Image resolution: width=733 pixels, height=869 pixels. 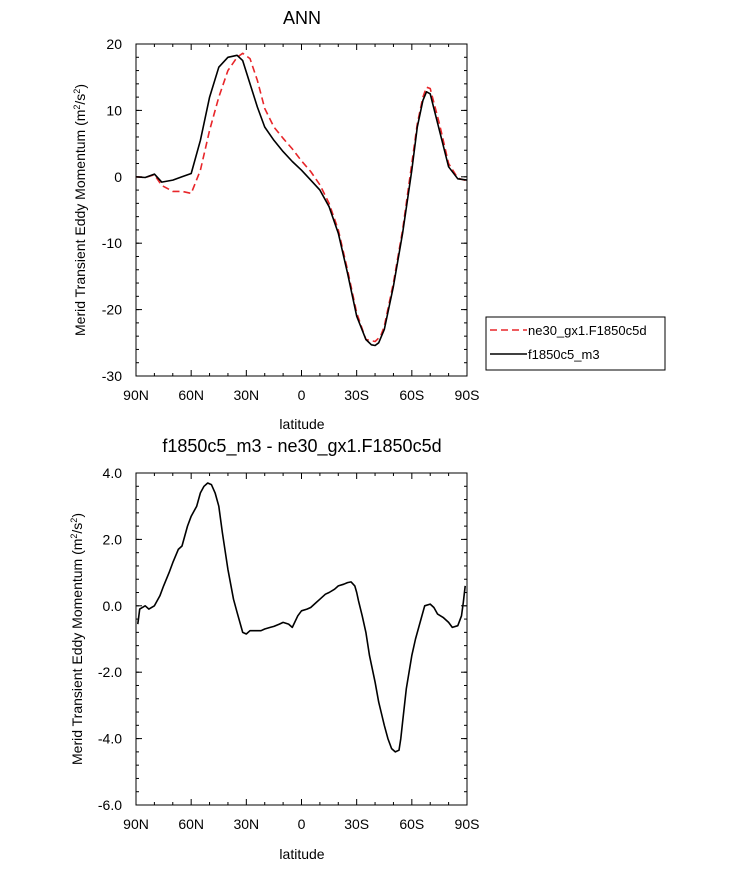 I want to click on legend-box, so click(x=575, y=343).